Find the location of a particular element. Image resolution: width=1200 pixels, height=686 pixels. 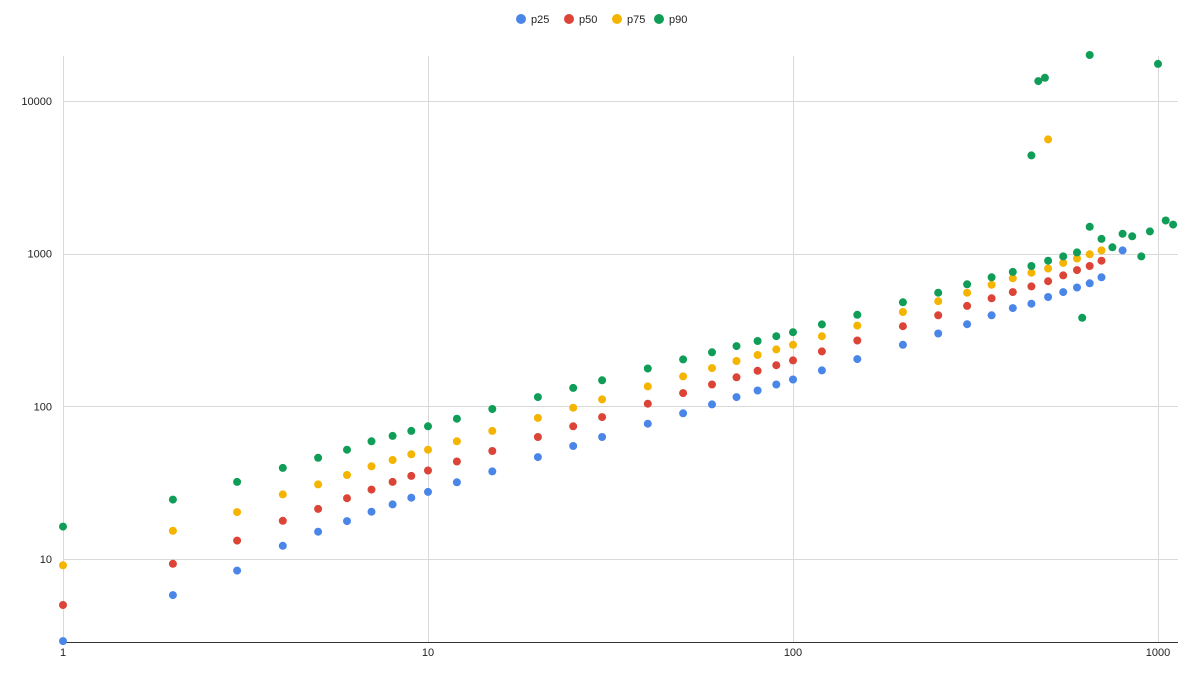

x-tick-label: 1000 is located at coordinates (1158, 653).